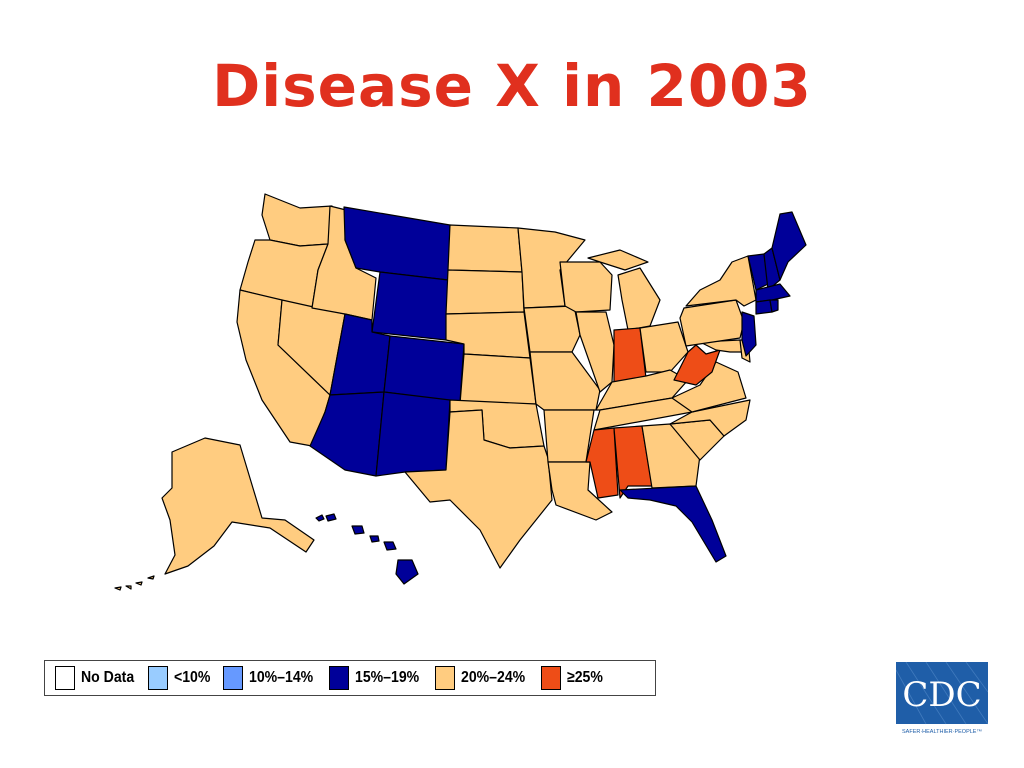 The height and width of the screenshot is (768, 1024). I want to click on legend-item-20_24: 20%–24%, so click(484, 678).